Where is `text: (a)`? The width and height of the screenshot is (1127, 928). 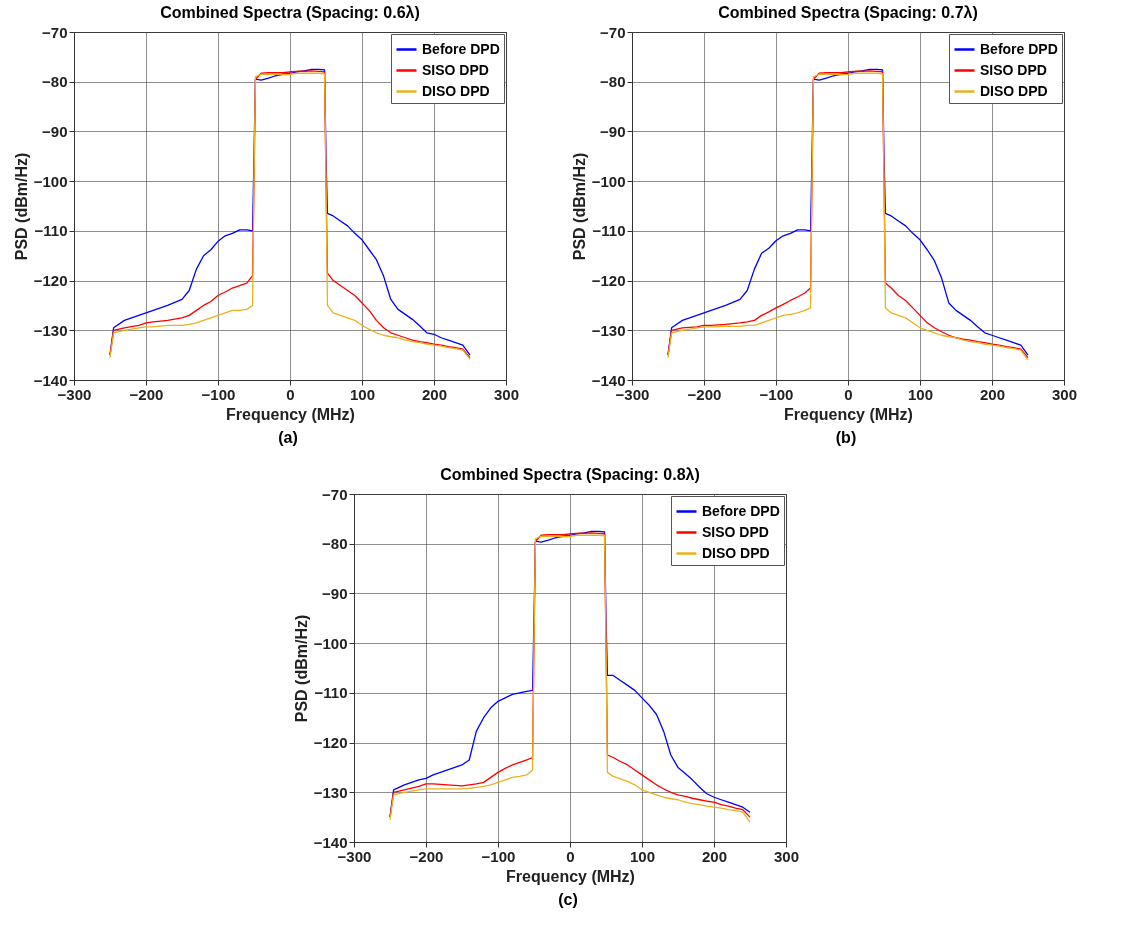 text: (a) is located at coordinates (288, 438).